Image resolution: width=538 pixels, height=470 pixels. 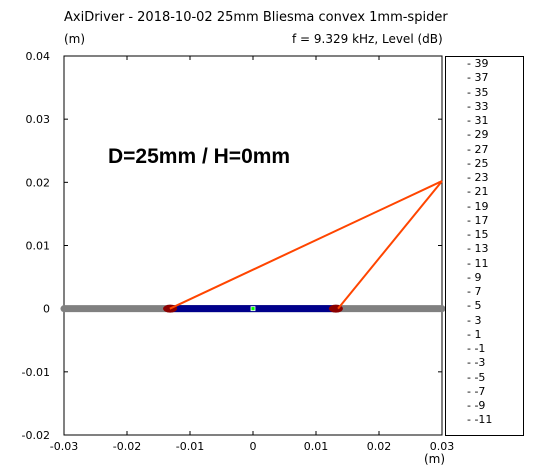 What do you see at coordinates (64, 446) in the screenshot?
I see `x-tick-label: -0.03` at bounding box center [64, 446].